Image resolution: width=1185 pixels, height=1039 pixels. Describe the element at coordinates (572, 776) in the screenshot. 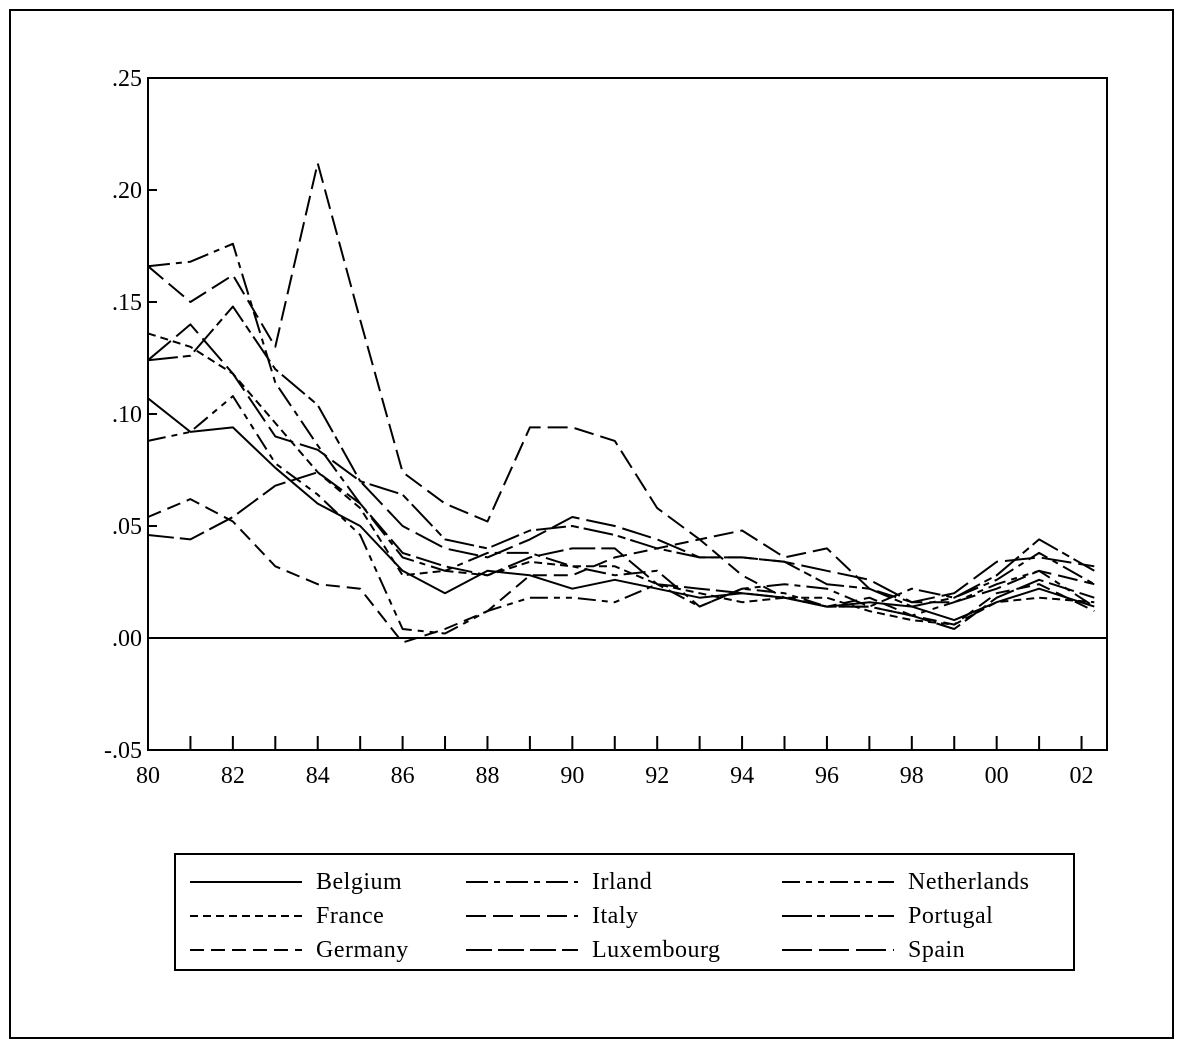

I see `x-tick-label: 90` at that location.